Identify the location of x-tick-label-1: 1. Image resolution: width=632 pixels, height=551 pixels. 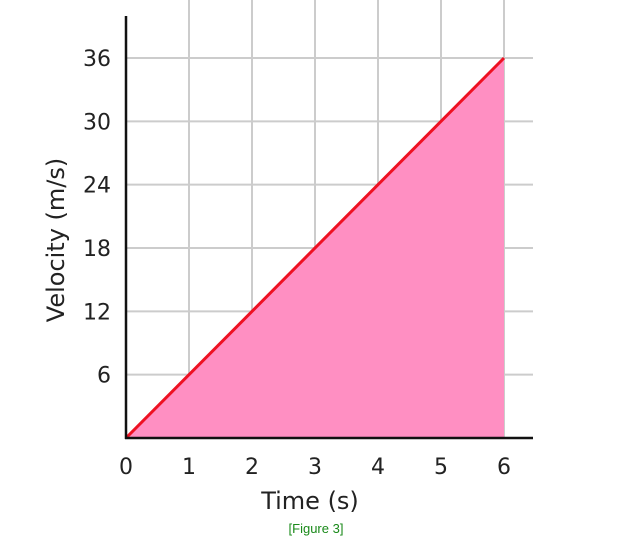
(189, 467).